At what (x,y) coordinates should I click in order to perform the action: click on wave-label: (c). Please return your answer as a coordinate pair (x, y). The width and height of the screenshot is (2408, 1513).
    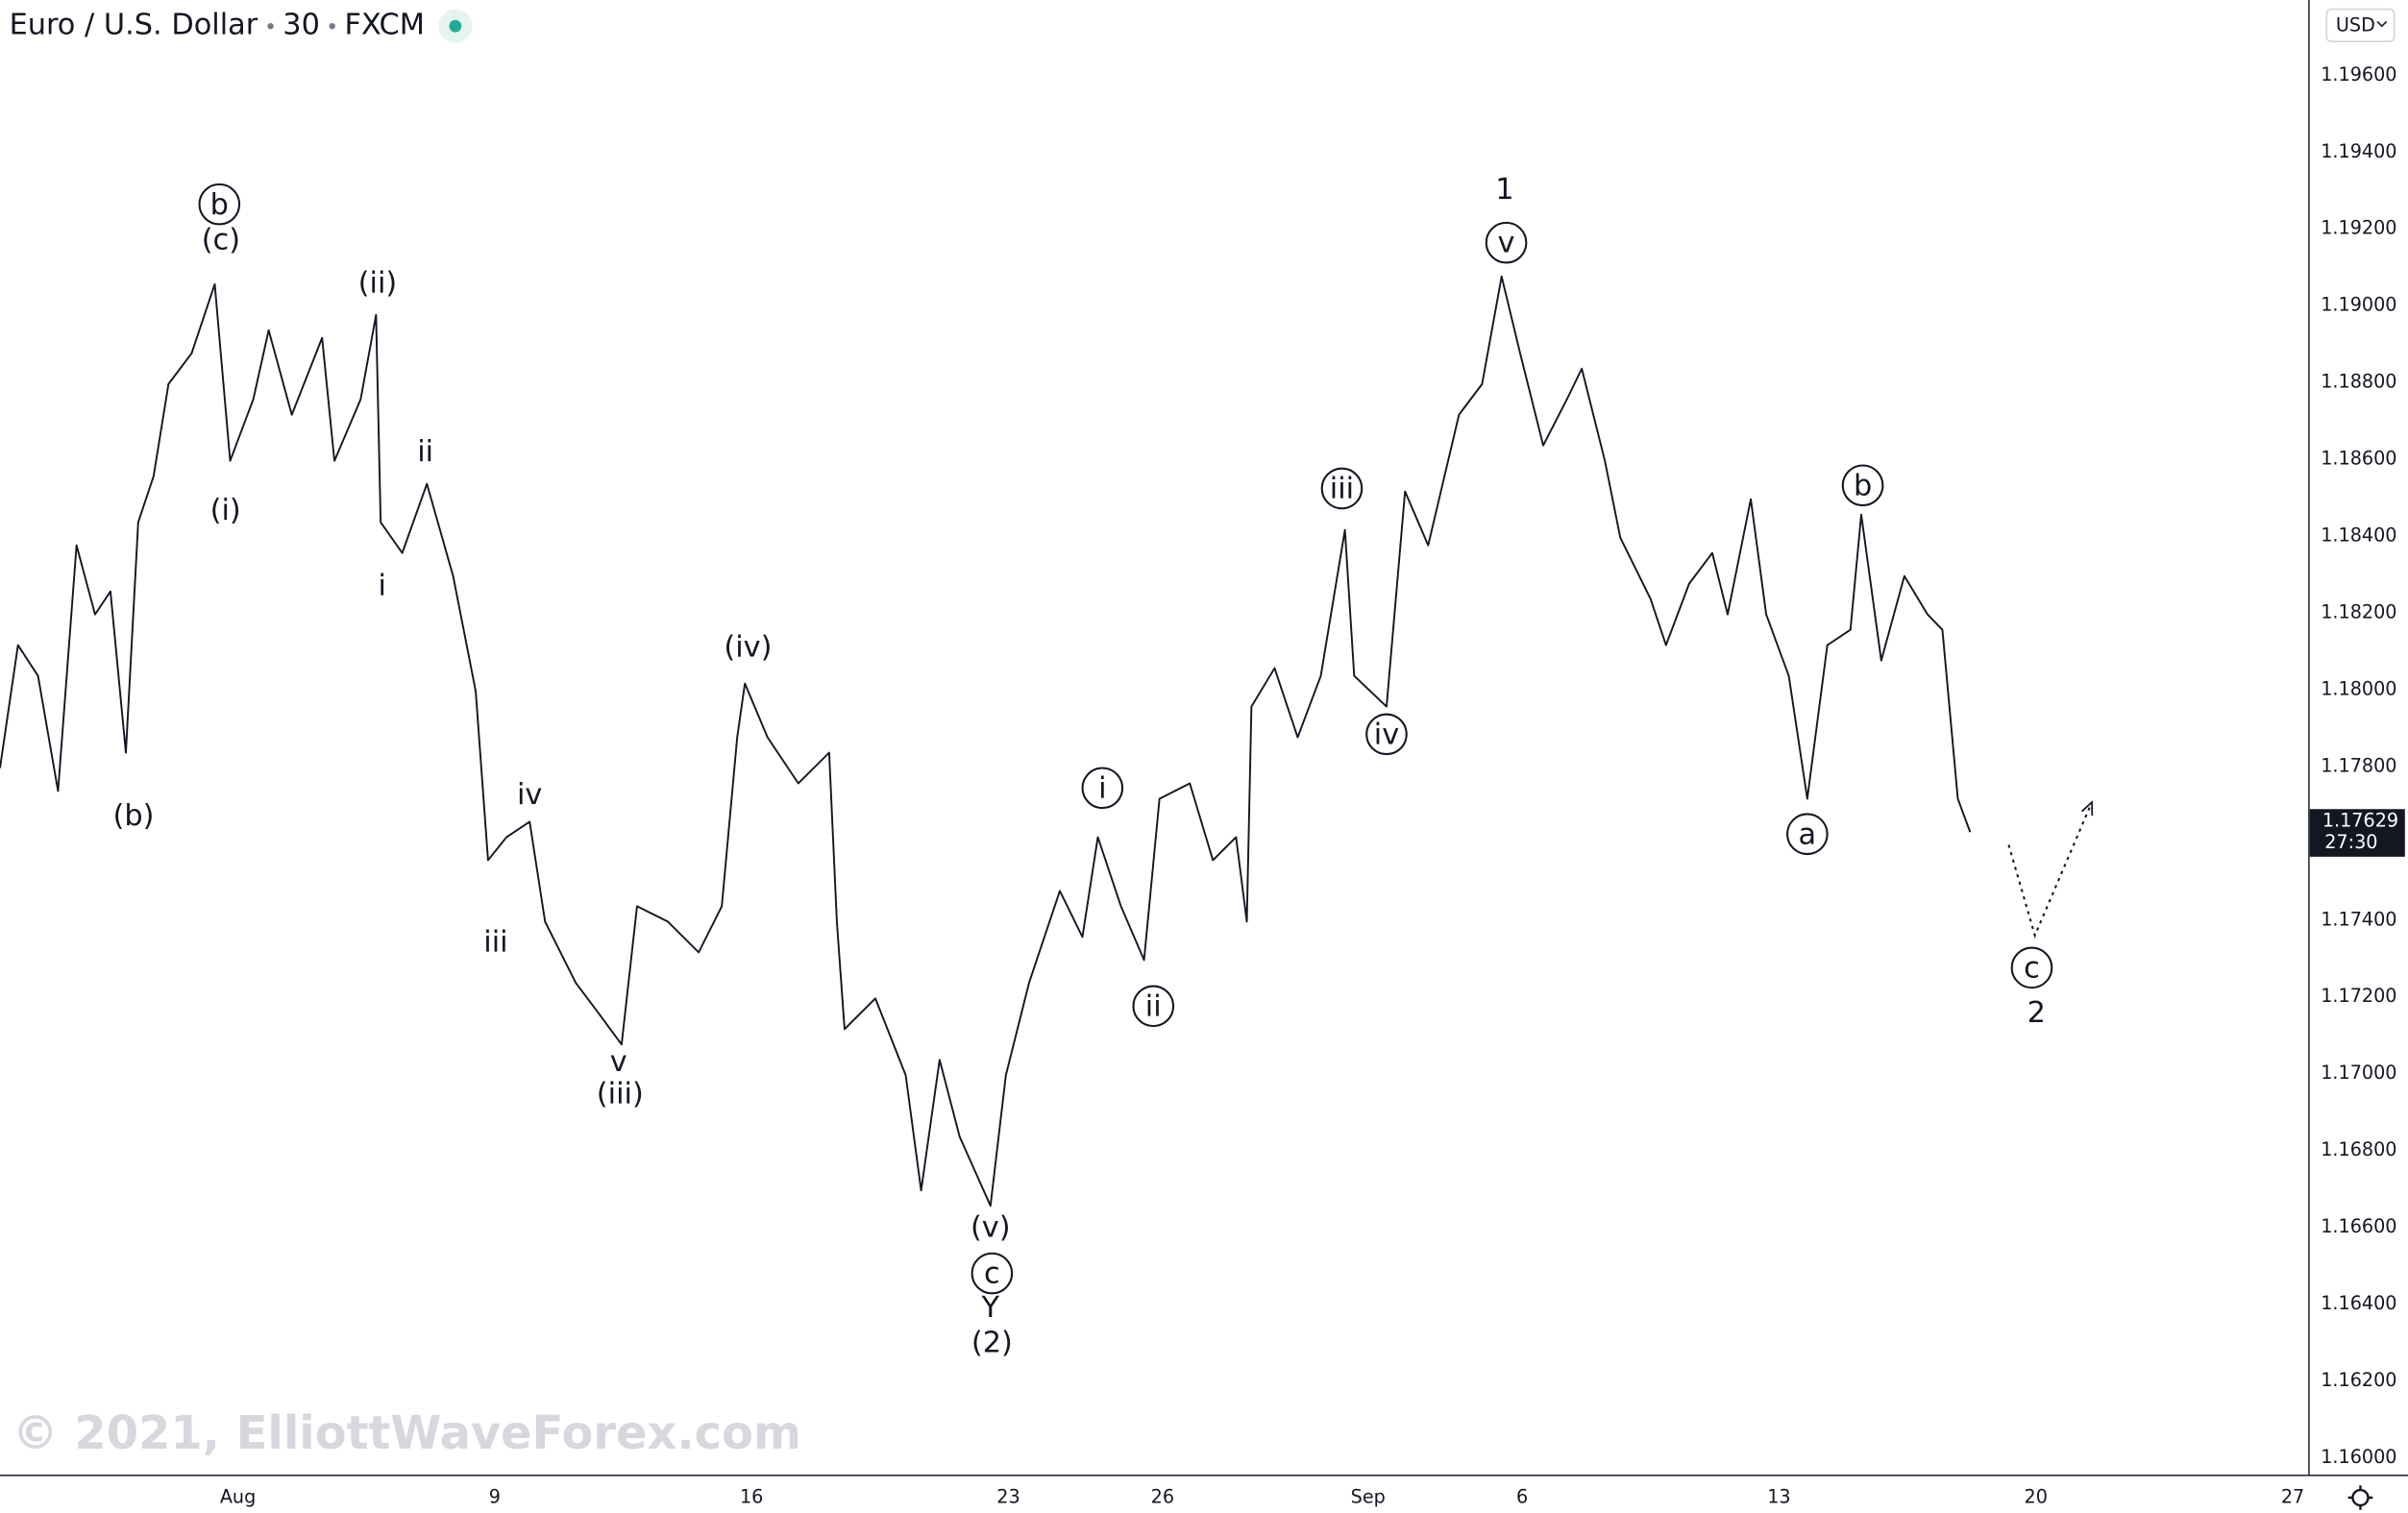
    Looking at the image, I should click on (221, 240).